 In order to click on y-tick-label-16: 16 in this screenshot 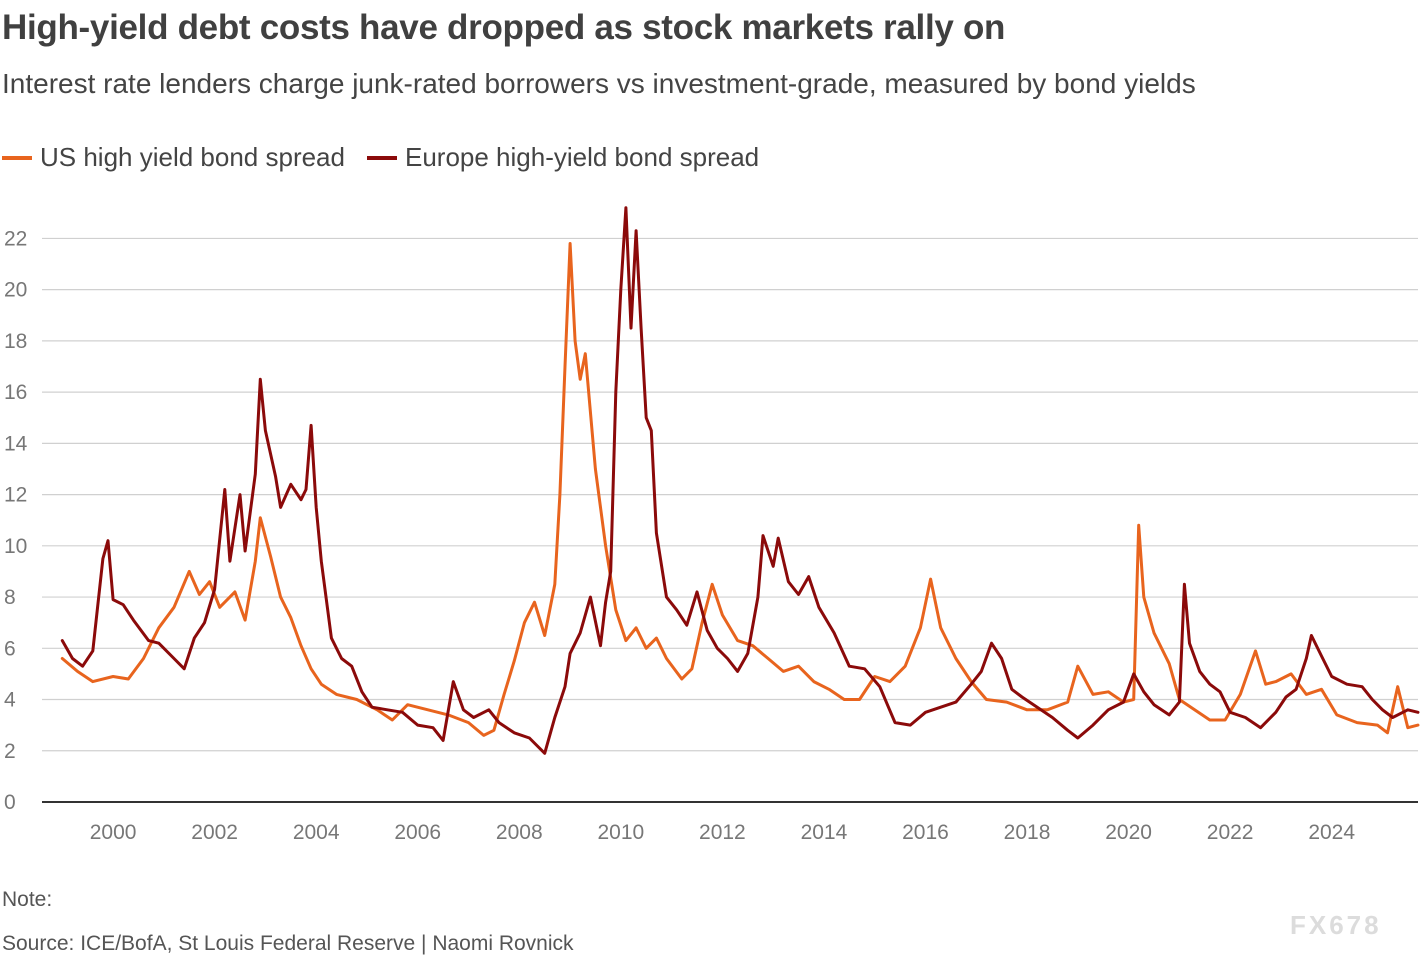, I will do `click(15, 392)`.